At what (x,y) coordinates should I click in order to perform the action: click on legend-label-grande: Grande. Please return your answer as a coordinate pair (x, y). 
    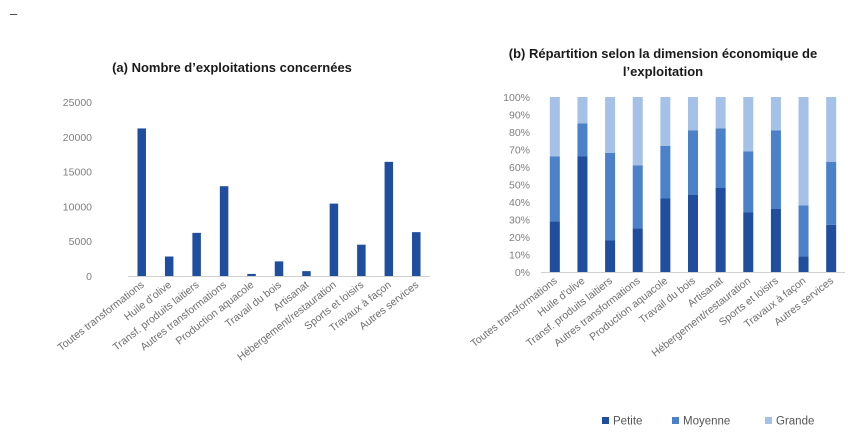
    Looking at the image, I should click on (795, 422).